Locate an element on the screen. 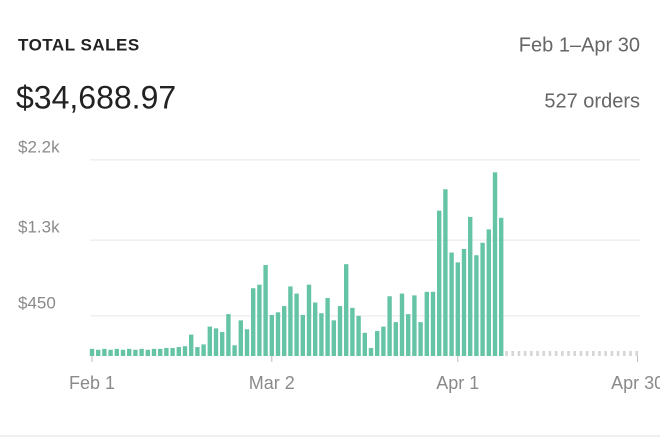  total: $34,688.97 is located at coordinates (96, 97).